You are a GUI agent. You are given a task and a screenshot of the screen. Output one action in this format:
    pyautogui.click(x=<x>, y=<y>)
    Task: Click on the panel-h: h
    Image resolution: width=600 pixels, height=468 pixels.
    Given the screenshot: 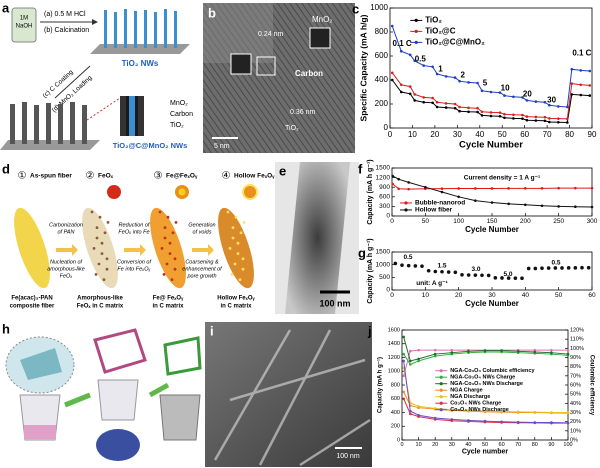 What is the action you would take?
    pyautogui.click(x=102, y=391)
    